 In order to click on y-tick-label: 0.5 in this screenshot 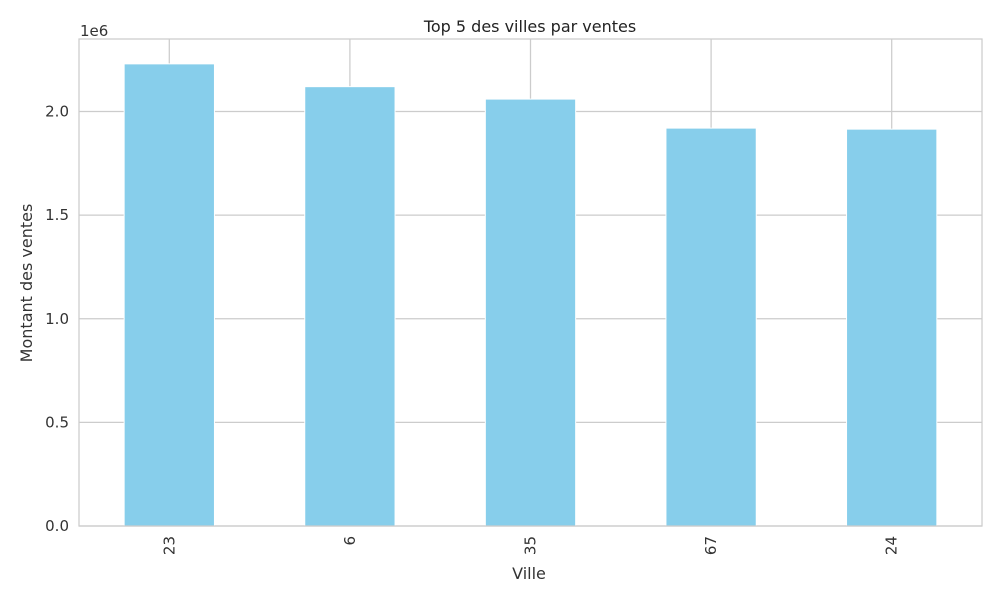, I will do `click(57, 422)`.